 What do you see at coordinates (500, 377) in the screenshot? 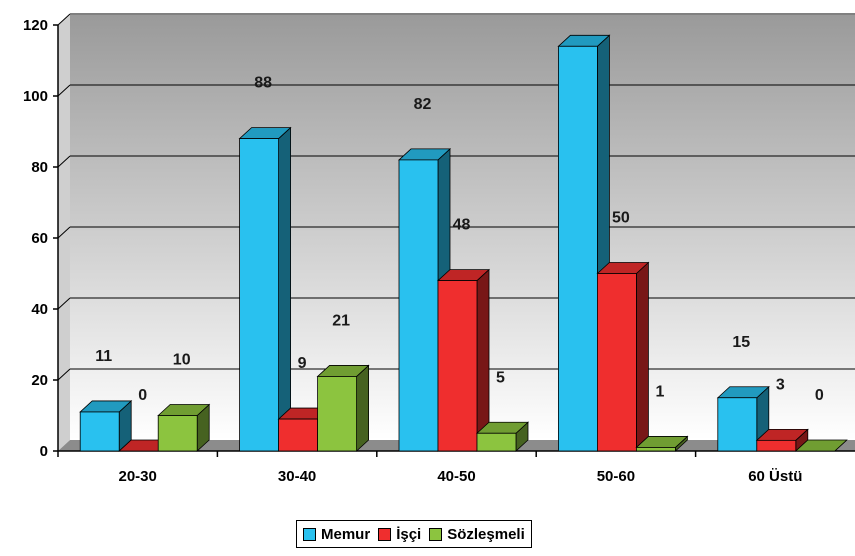
I see `data-label: 5` at bounding box center [500, 377].